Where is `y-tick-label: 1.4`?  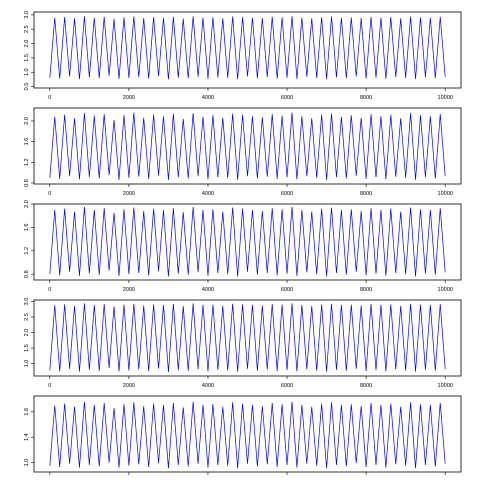 y-tick-label: 1.4 is located at coordinates (27, 437).